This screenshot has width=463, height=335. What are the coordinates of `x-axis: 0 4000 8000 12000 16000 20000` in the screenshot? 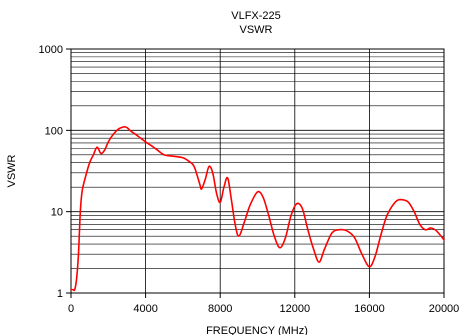 It's located at (263, 304).